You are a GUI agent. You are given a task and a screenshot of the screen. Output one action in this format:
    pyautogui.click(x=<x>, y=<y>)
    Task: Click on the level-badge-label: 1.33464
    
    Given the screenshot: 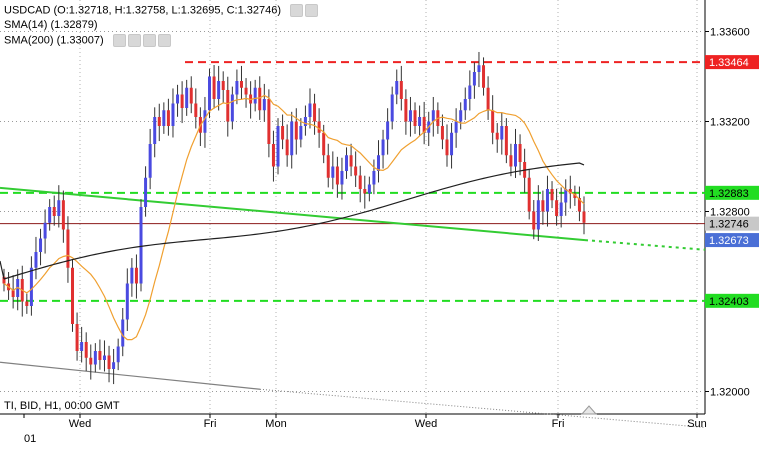 What is the action you would take?
    pyautogui.click(x=729, y=63)
    